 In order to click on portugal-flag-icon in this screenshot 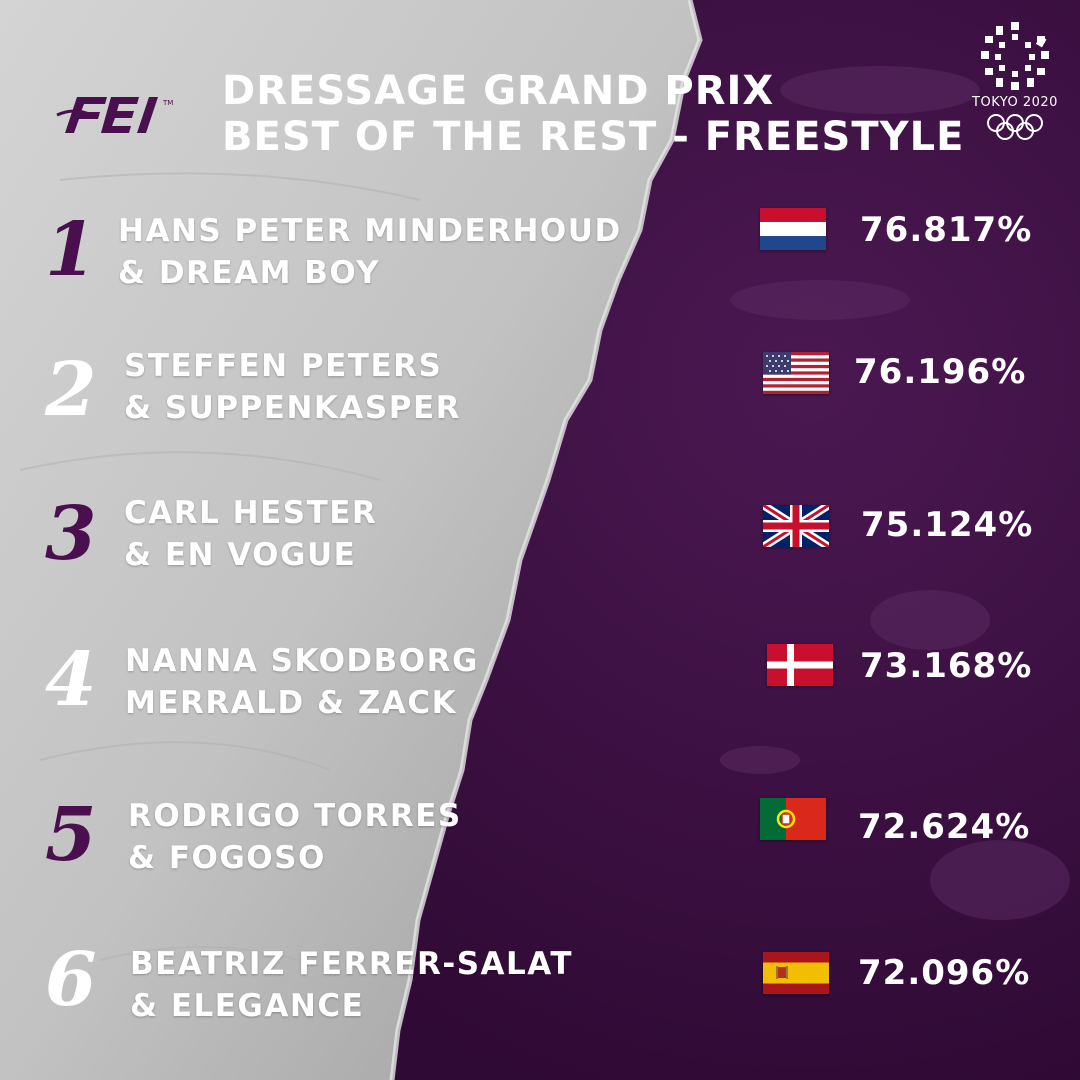, I will do `click(793, 819)`.